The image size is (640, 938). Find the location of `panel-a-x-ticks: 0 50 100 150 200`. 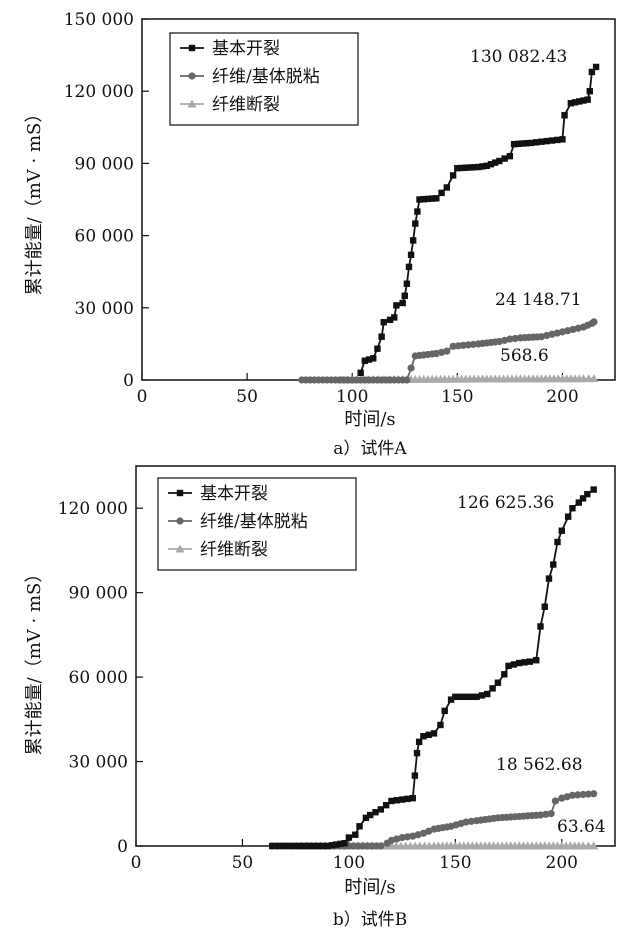

panel-a-x-ticks: 0 50 100 150 200 is located at coordinates (358, 390).